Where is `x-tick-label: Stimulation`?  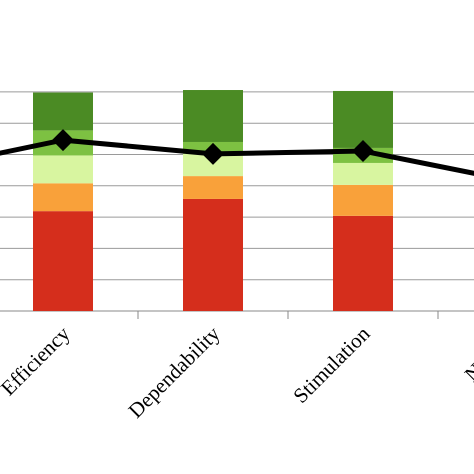
x-tick-label: Stimulation is located at coordinates (331, 364).